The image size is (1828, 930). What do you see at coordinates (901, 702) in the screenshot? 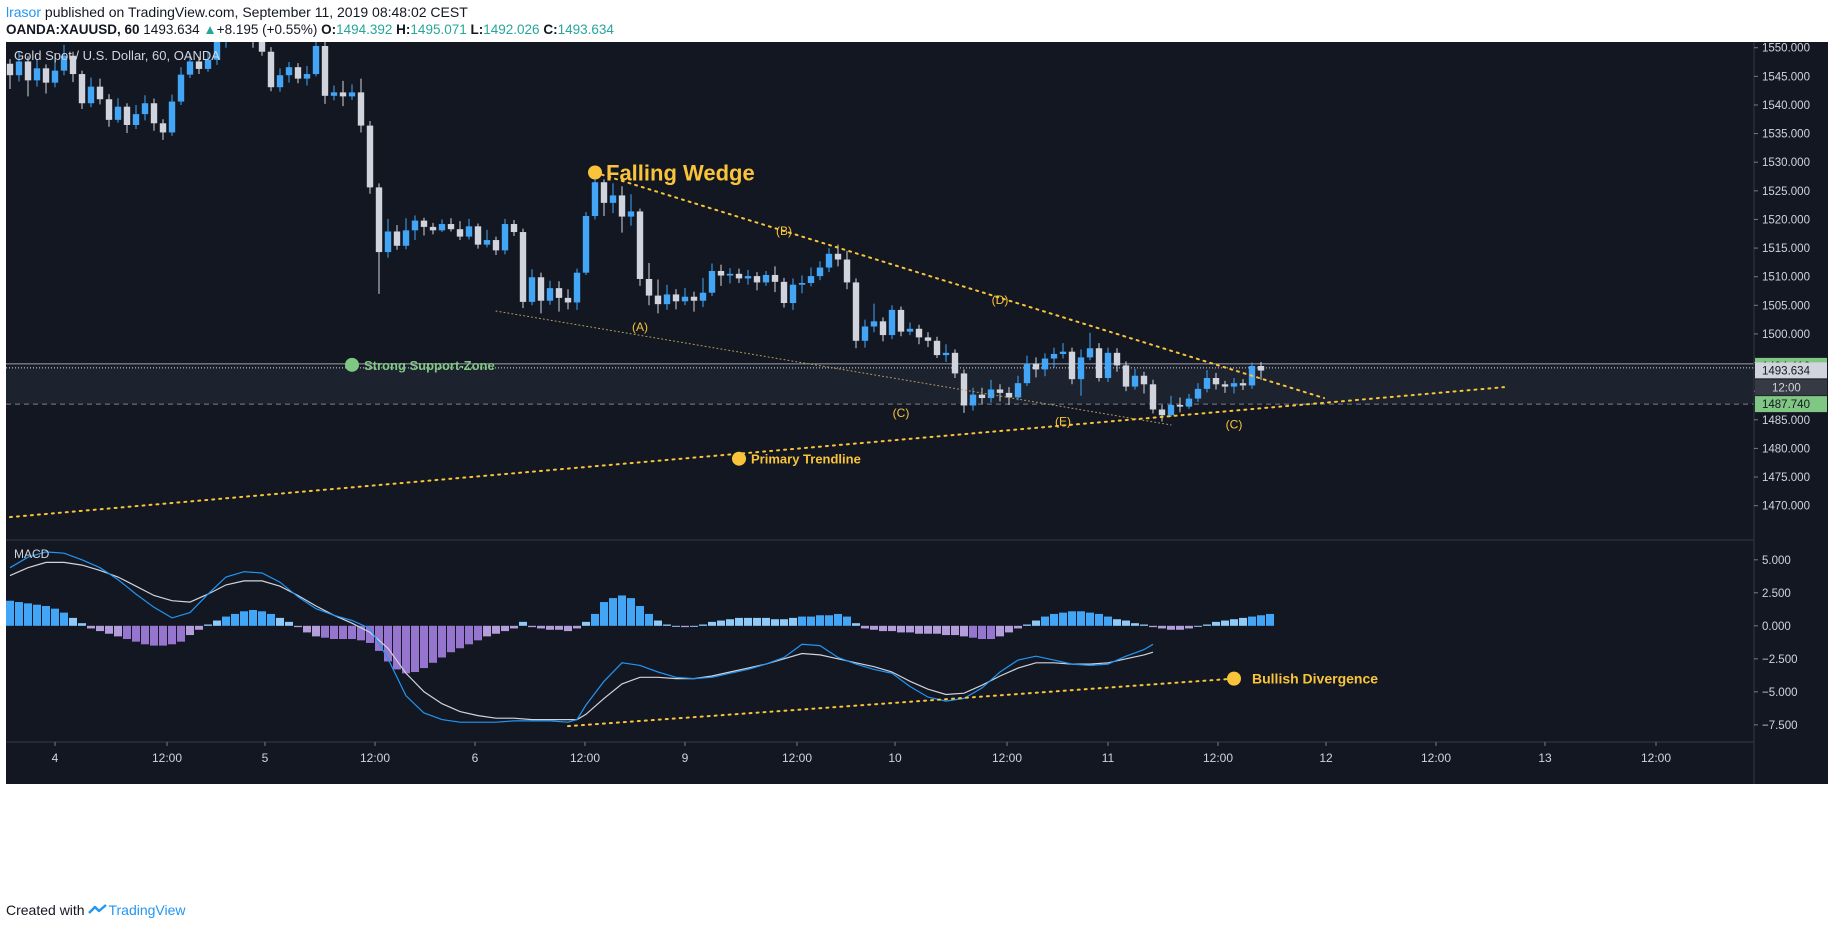
I see `divergence-line` at bounding box center [901, 702].